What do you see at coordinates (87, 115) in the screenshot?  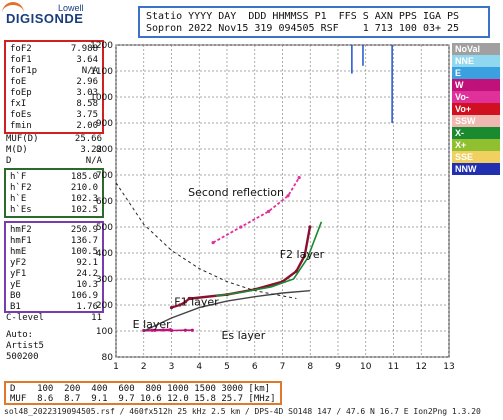 I see `freq-param-value: 3.75` at bounding box center [87, 115].